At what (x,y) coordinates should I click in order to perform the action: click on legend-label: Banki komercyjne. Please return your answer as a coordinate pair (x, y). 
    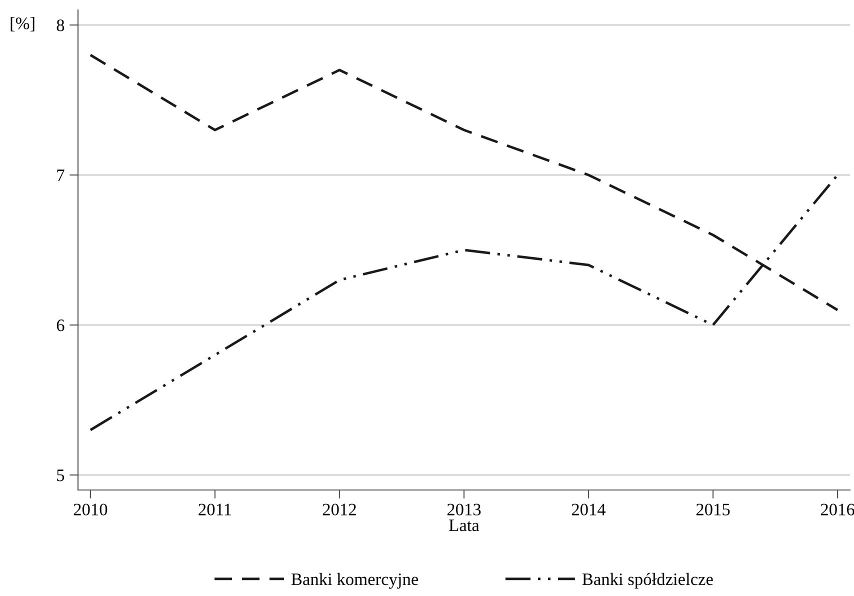
    Looking at the image, I should click on (354, 580).